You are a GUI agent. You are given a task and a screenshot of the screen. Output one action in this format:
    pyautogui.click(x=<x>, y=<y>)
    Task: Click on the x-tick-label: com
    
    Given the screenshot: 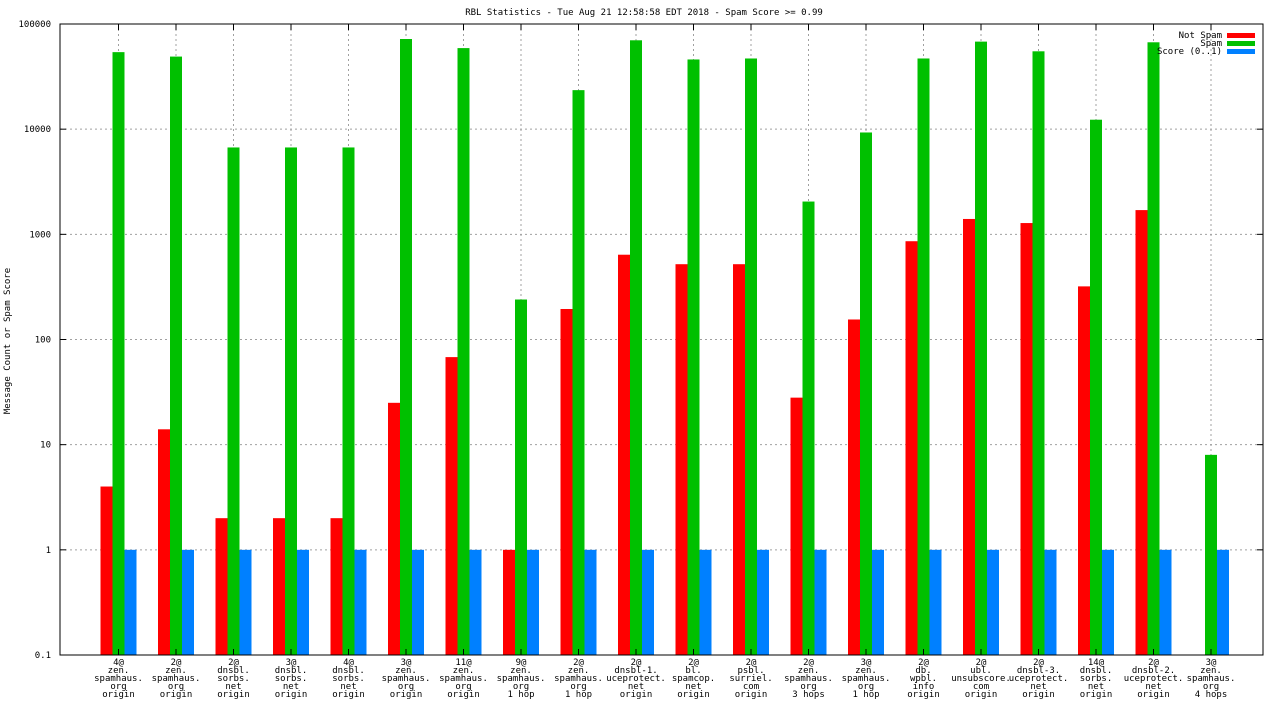 What is the action you would take?
    pyautogui.click(x=751, y=687)
    